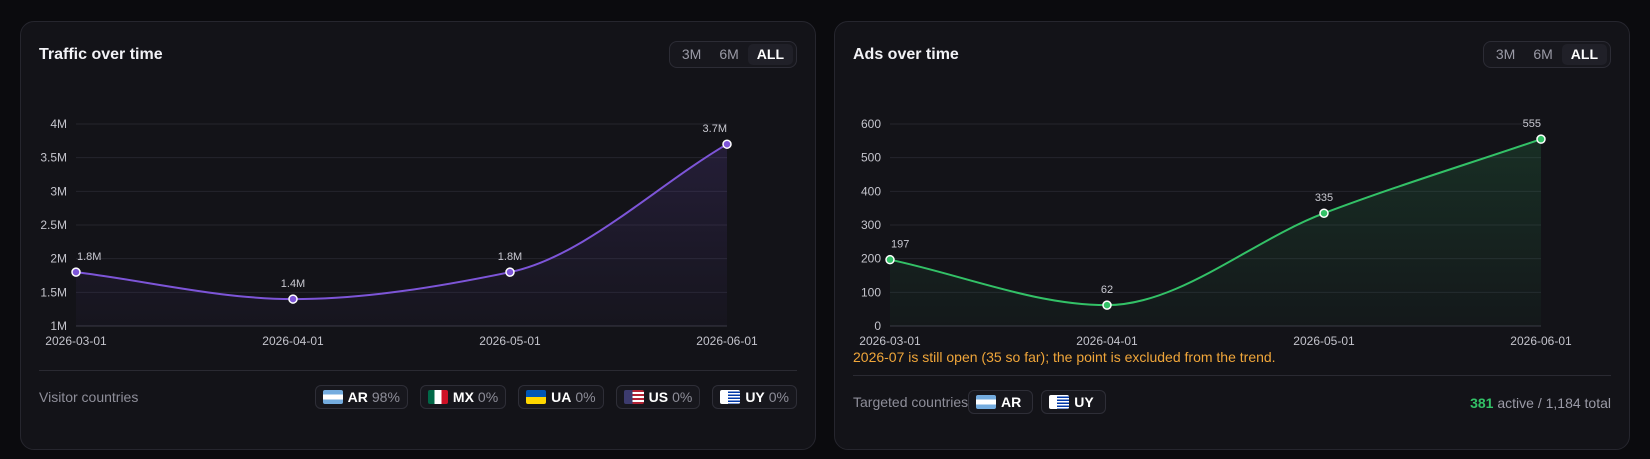 This screenshot has height=459, width=1650. I want to click on country-chip-ar: AR 98%, so click(361, 397).